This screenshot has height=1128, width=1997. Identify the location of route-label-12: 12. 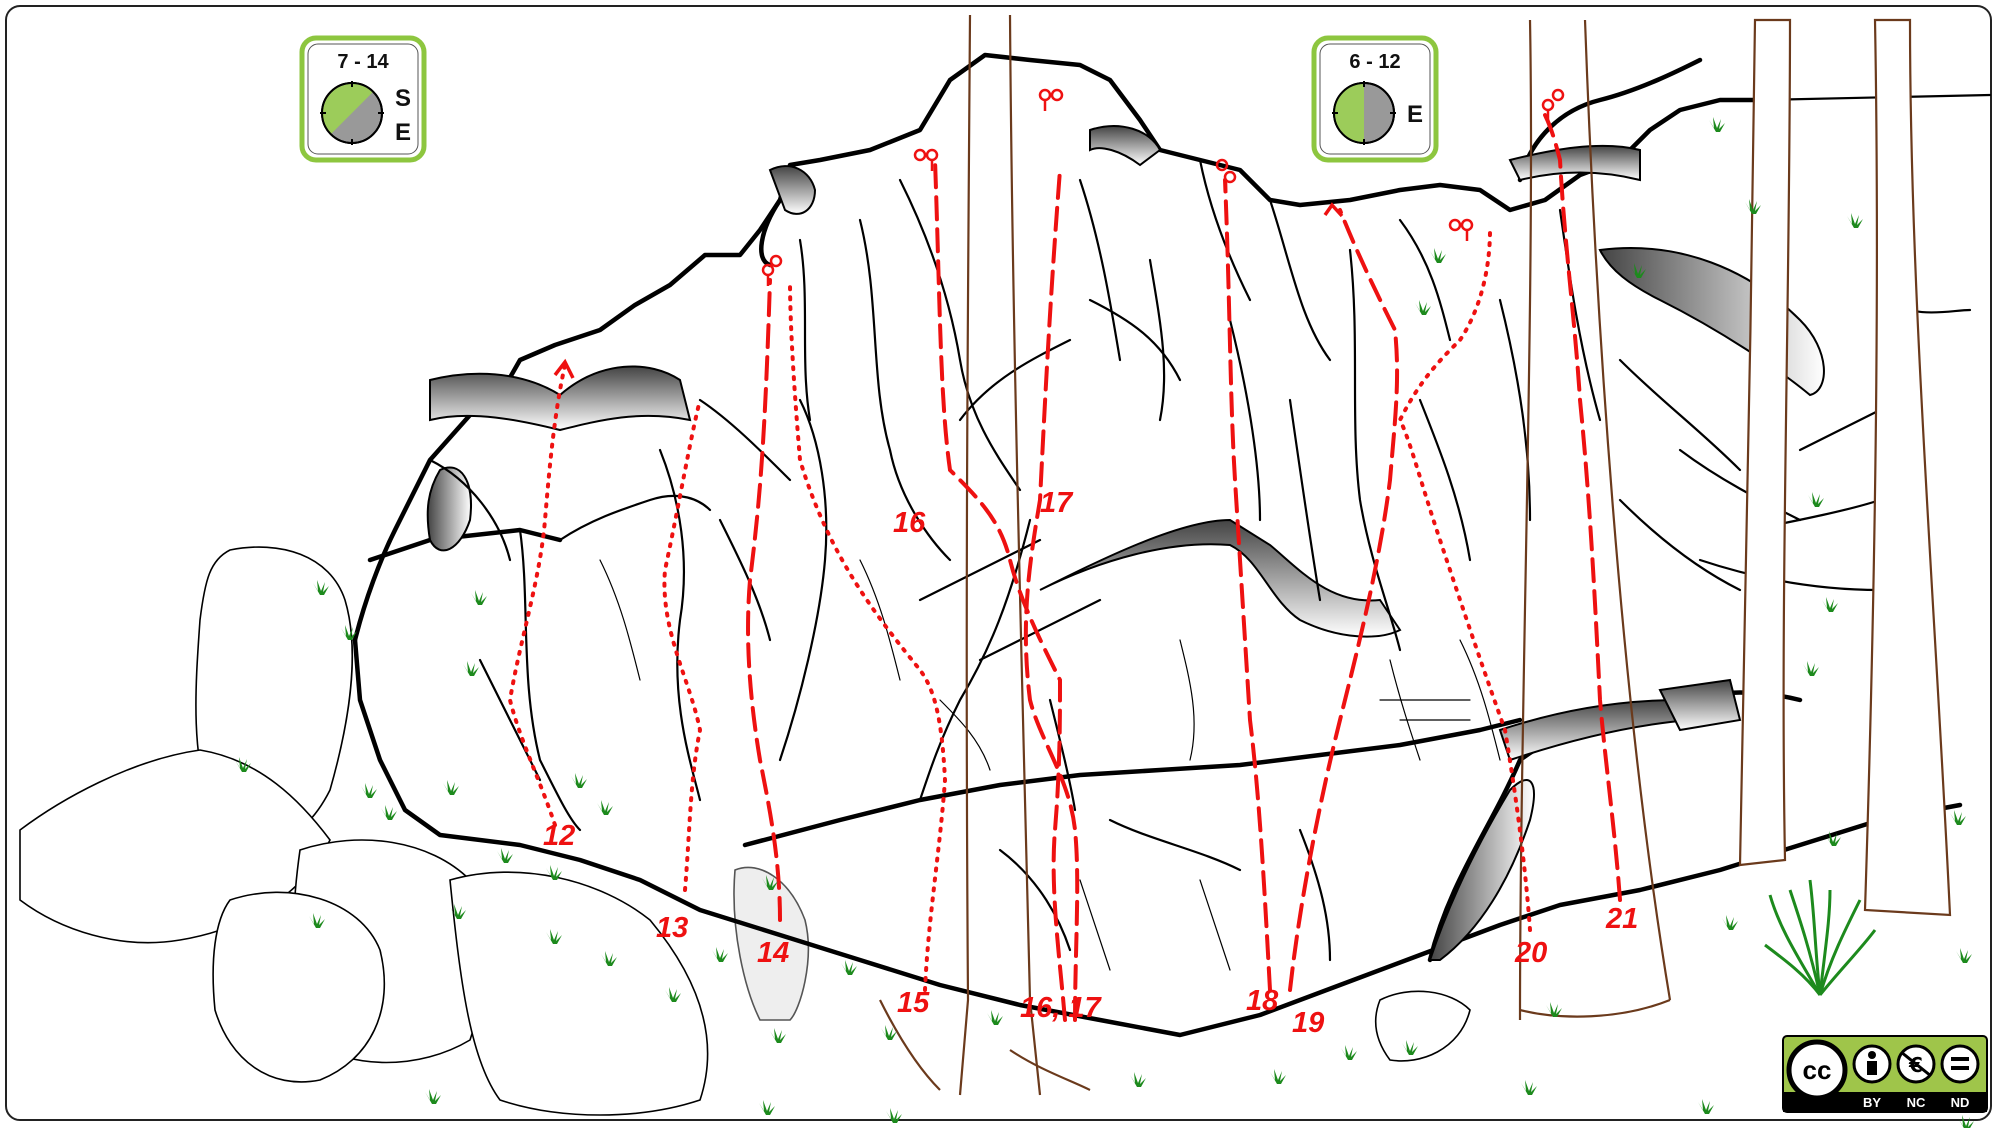
(559, 836).